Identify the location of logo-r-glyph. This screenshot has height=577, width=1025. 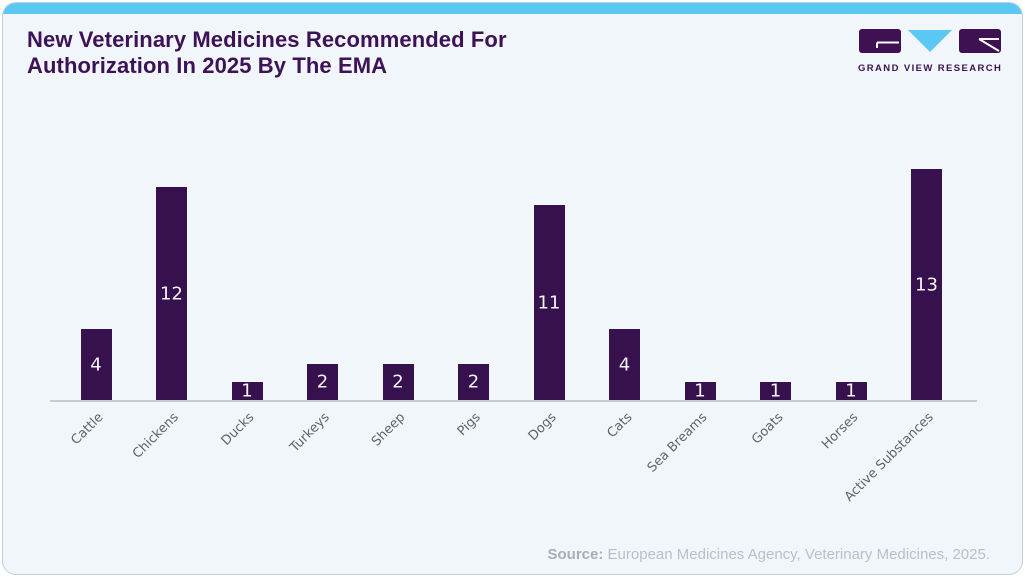
(989, 45).